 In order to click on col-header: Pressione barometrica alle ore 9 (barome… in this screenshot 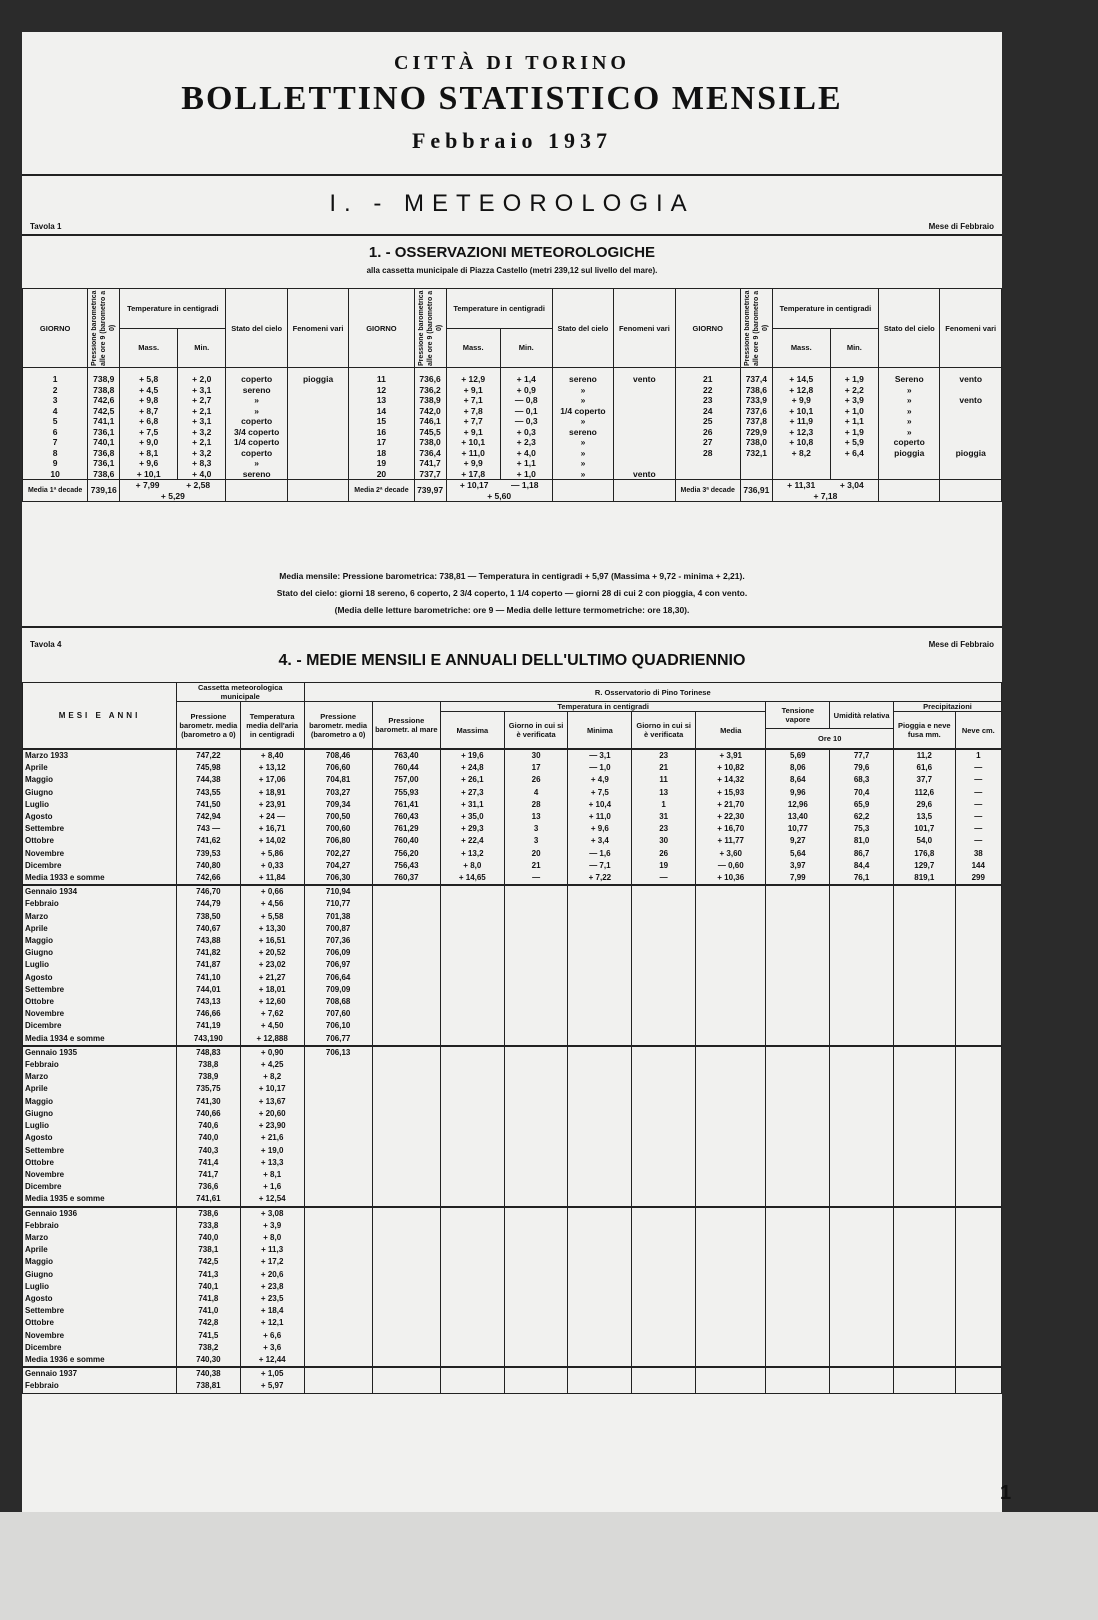, I will do `click(104, 328)`.